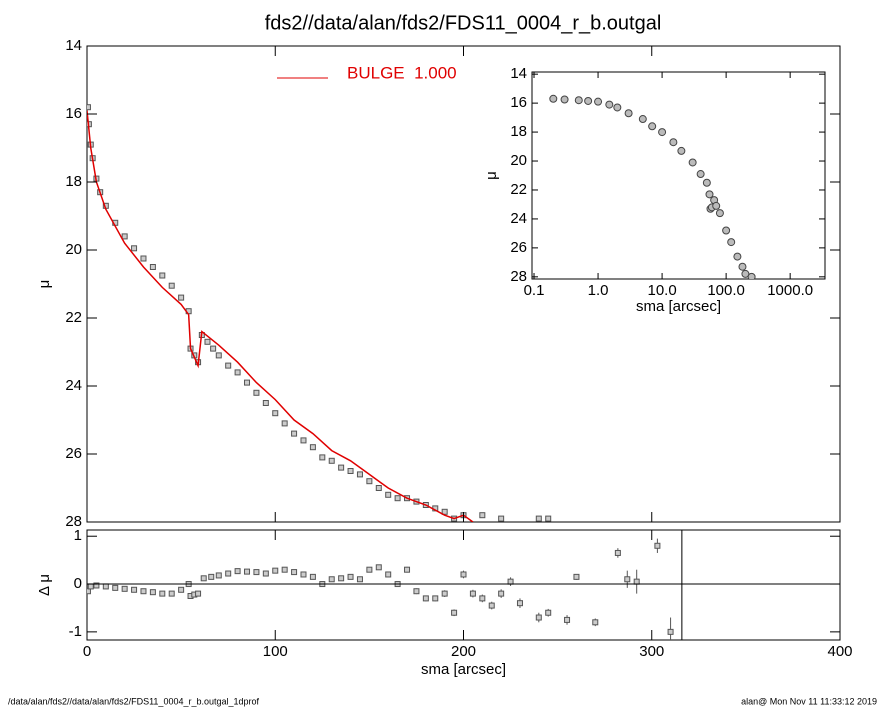 The height and width of the screenshot is (708, 885). What do you see at coordinates (839, 651) in the screenshot?
I see `x-tick-label: 400` at bounding box center [839, 651].